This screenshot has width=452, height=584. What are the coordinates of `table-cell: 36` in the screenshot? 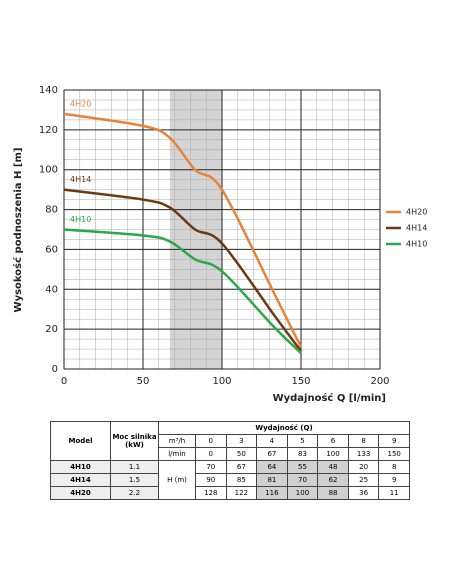 It's located at (363, 493).